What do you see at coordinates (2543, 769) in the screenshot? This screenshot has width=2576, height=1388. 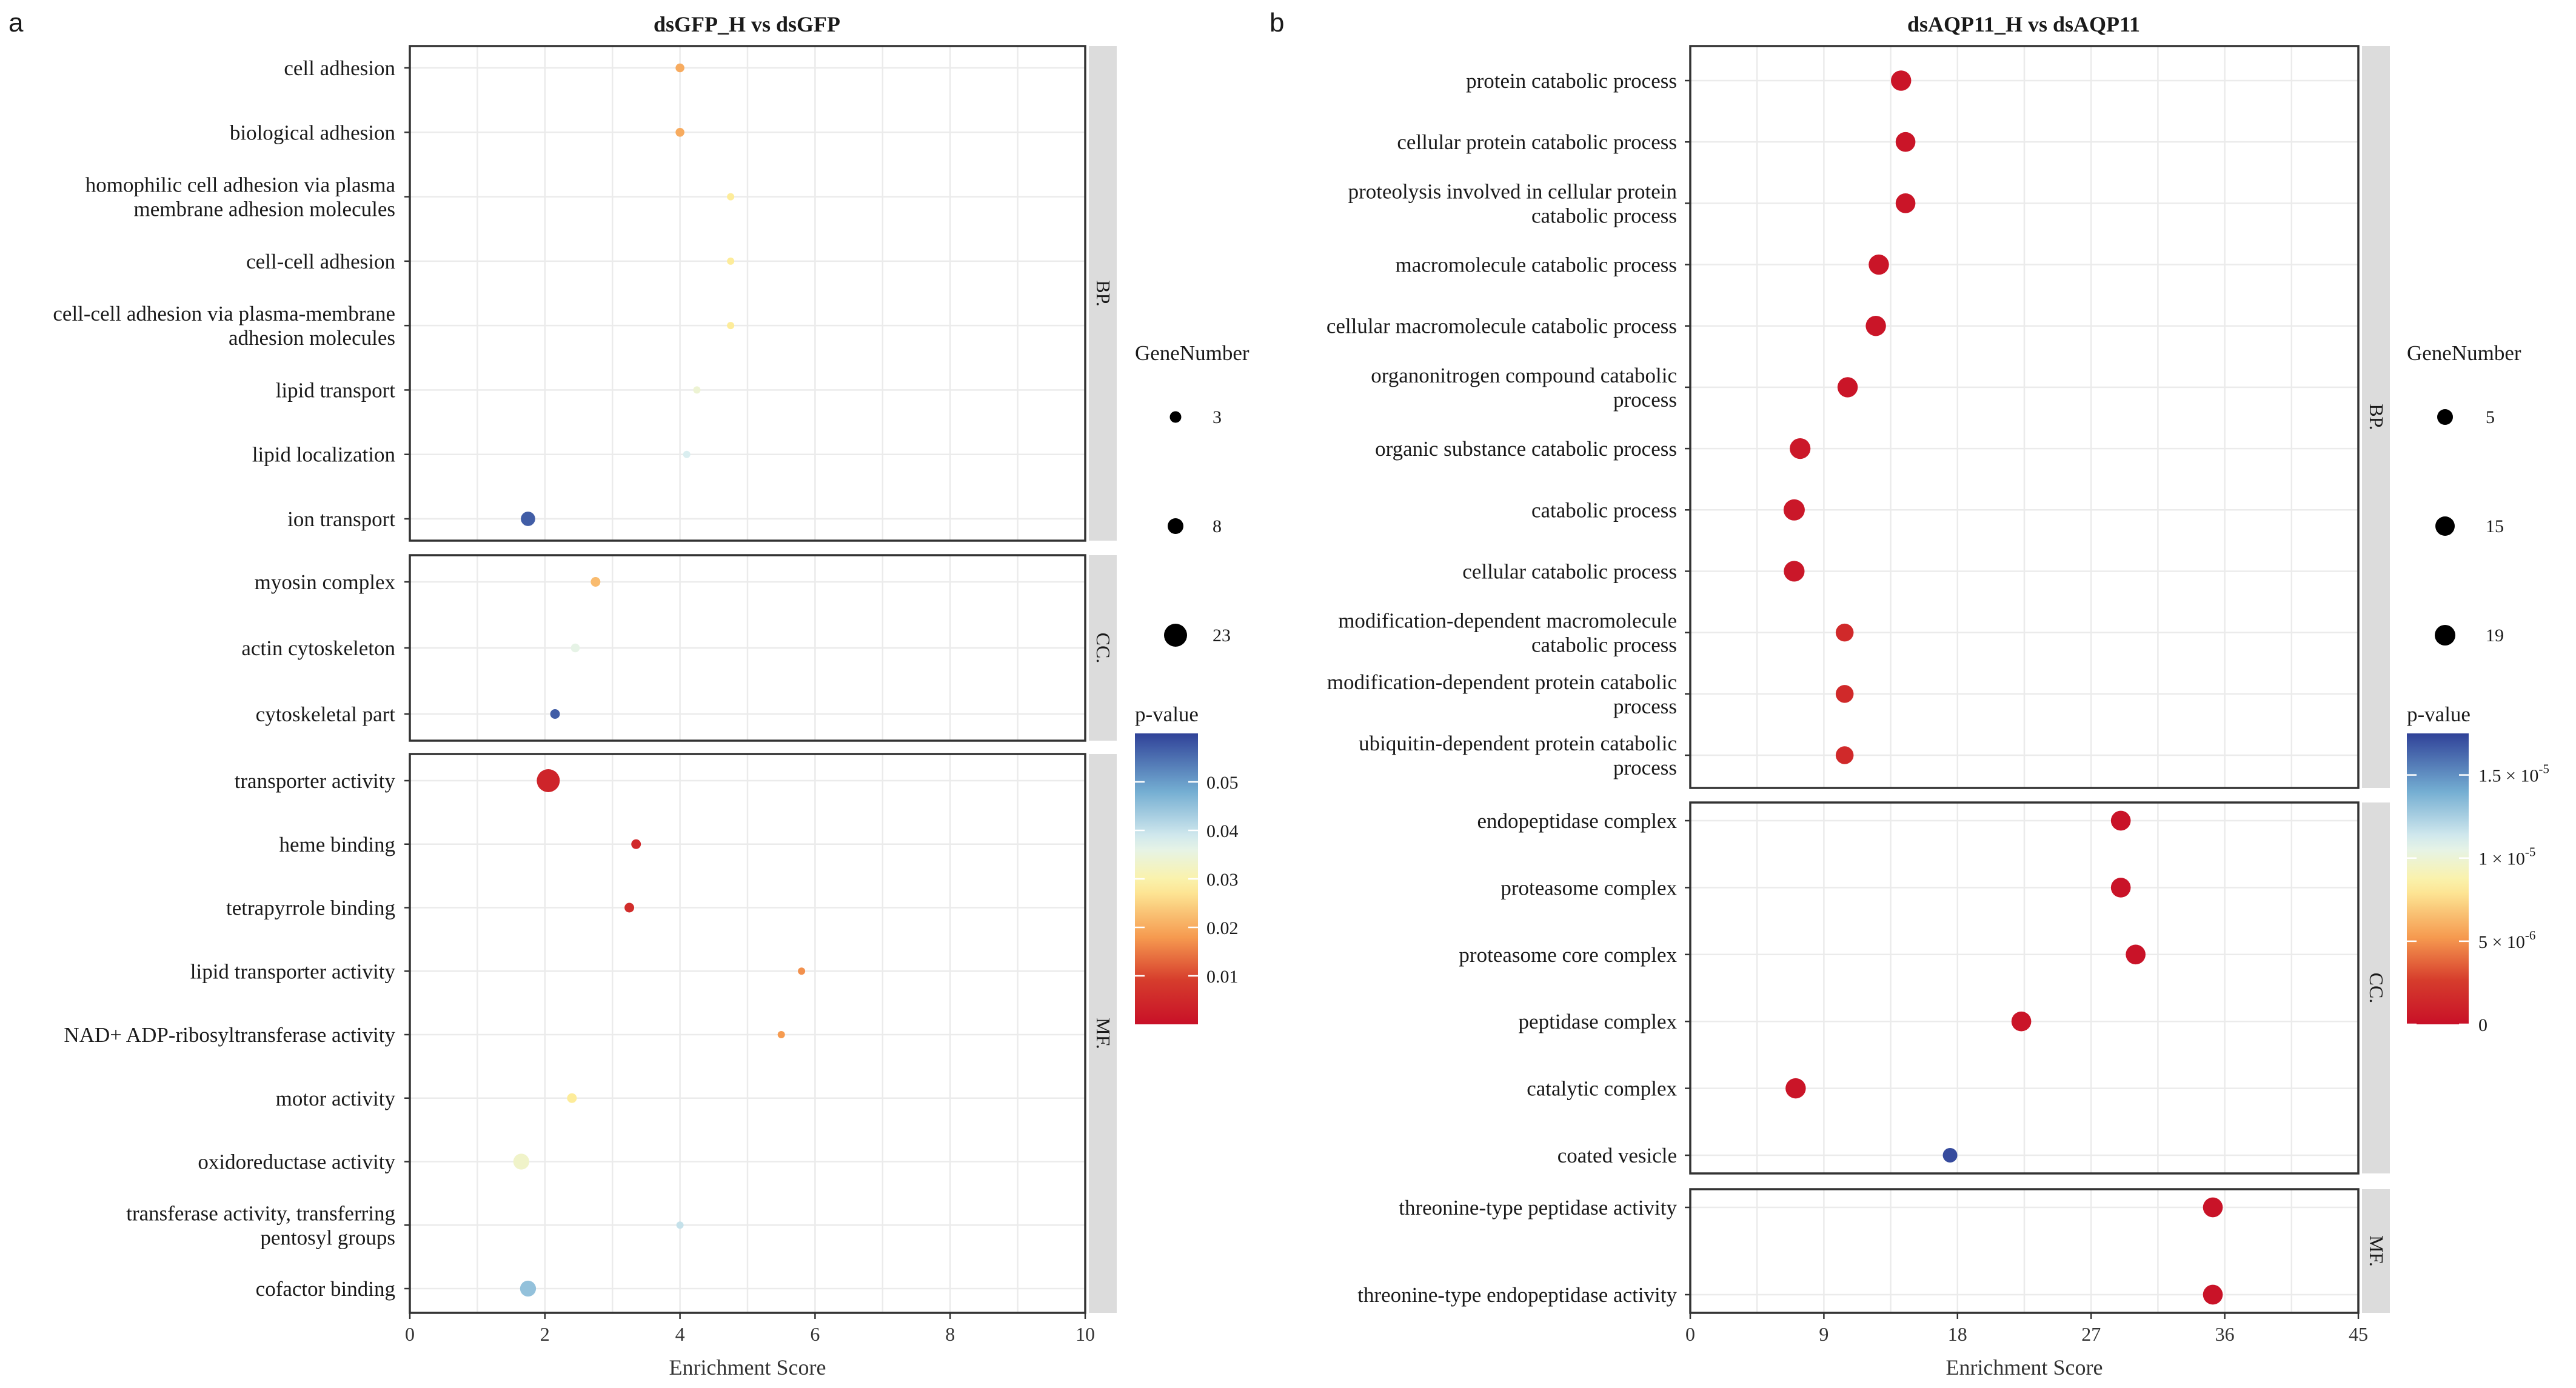 I see `color-legend-label-exponent: -5` at bounding box center [2543, 769].